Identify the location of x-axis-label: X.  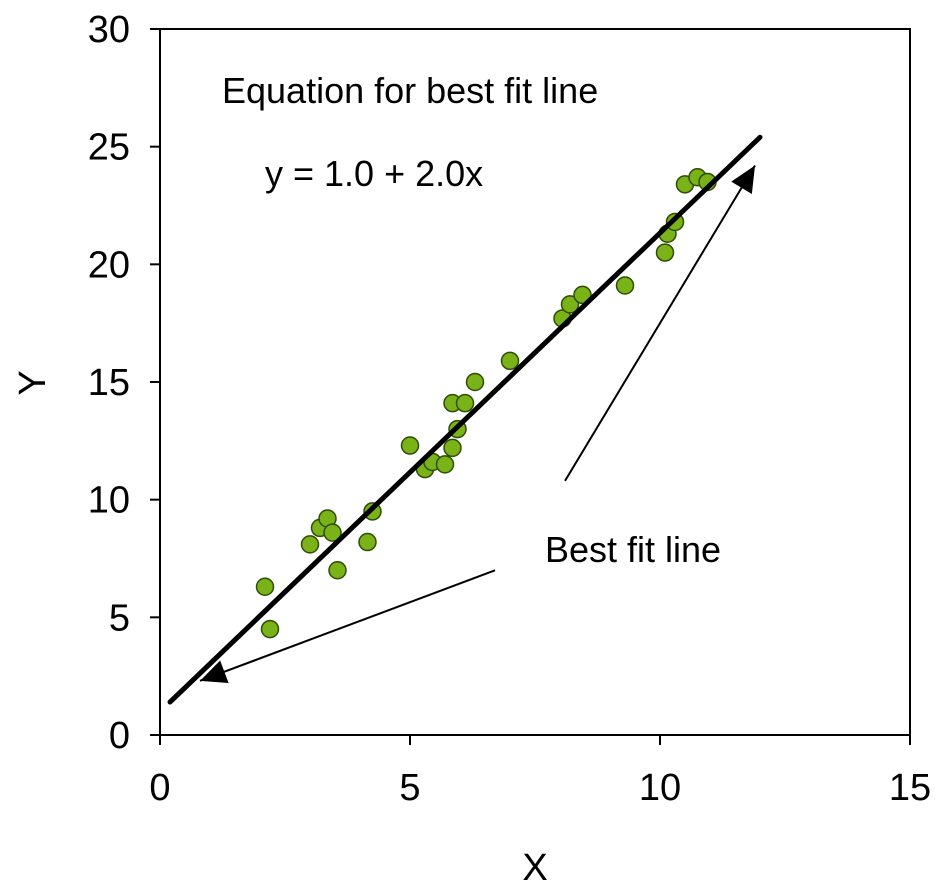
(534, 867).